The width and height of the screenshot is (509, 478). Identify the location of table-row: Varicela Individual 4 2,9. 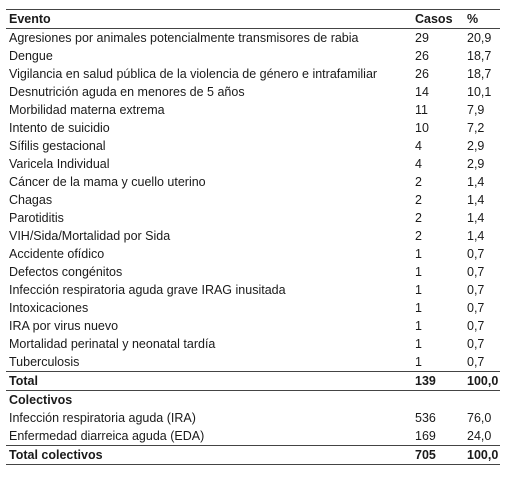
(253, 164).